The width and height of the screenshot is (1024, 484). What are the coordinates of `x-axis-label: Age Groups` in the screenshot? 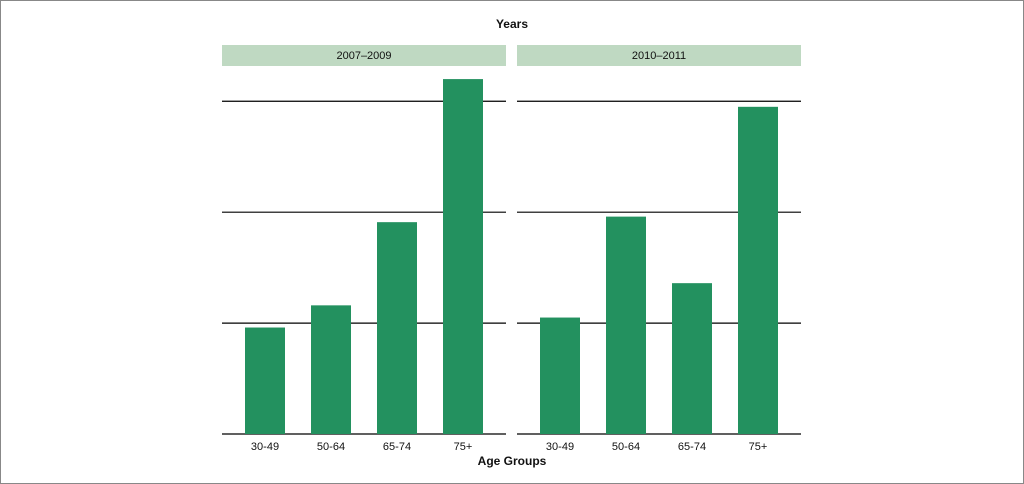 It's located at (512, 461).